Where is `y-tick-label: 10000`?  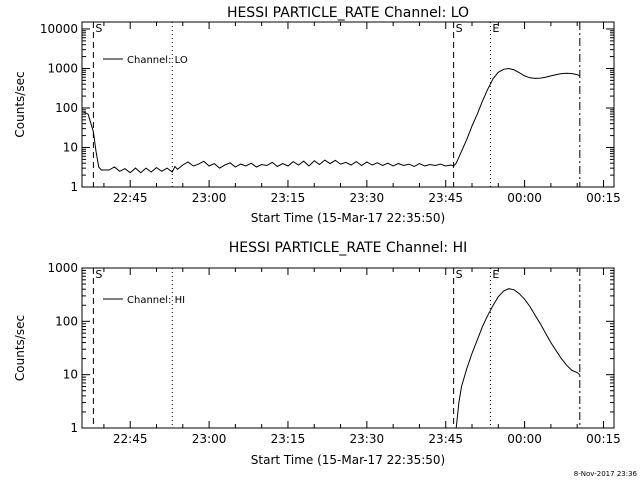
y-tick-label: 10000 is located at coordinates (59, 29).